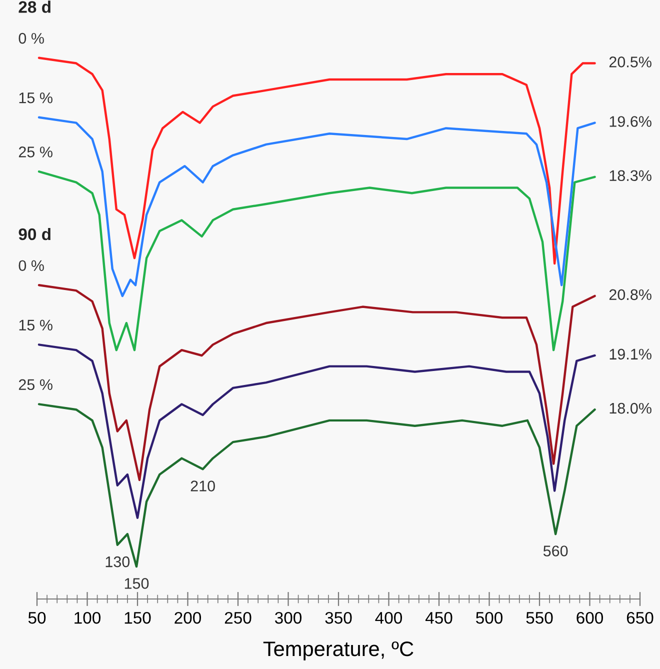 The image size is (660, 669). What do you see at coordinates (37, 618) in the screenshot?
I see `x-tick-label: 50` at bounding box center [37, 618].